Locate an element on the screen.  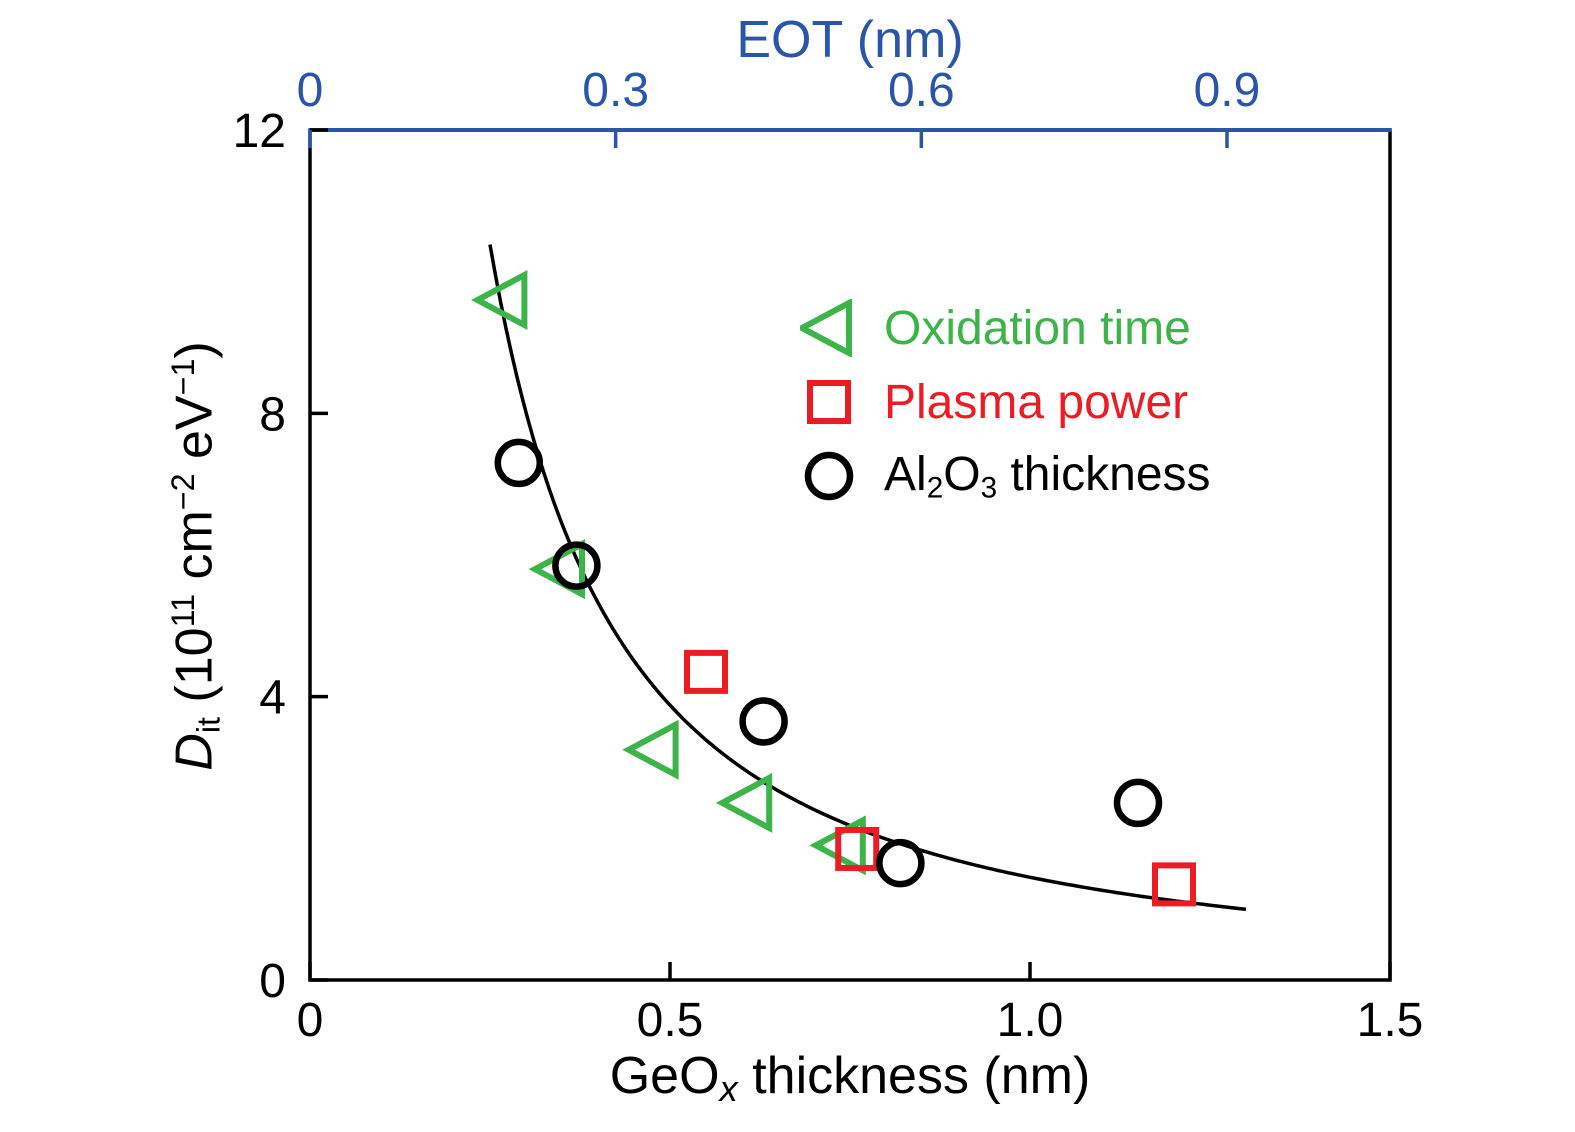
legend-marker-oxidation-time is located at coordinates (826, 328).